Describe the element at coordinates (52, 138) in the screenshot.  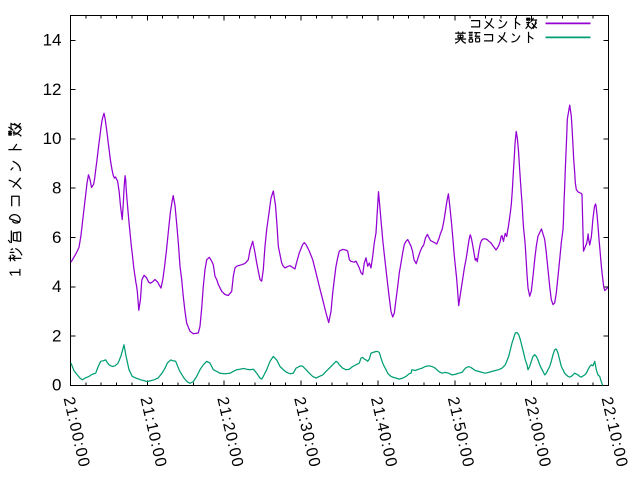
I see `svg-text: 10` at that location.